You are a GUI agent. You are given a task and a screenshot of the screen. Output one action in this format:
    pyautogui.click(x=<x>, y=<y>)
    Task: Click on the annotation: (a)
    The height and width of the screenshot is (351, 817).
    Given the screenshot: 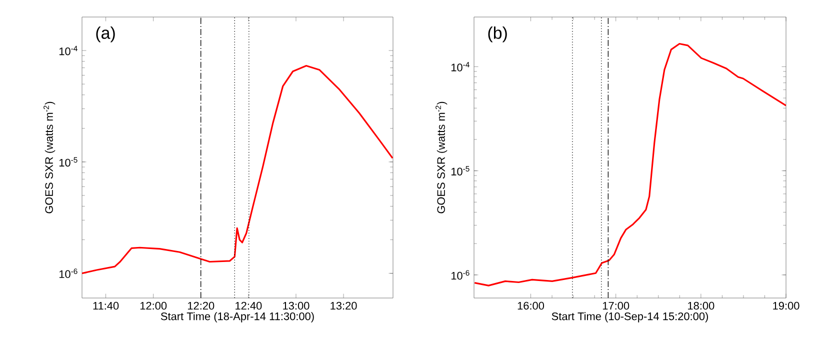 What is the action you would take?
    pyautogui.click(x=105, y=34)
    